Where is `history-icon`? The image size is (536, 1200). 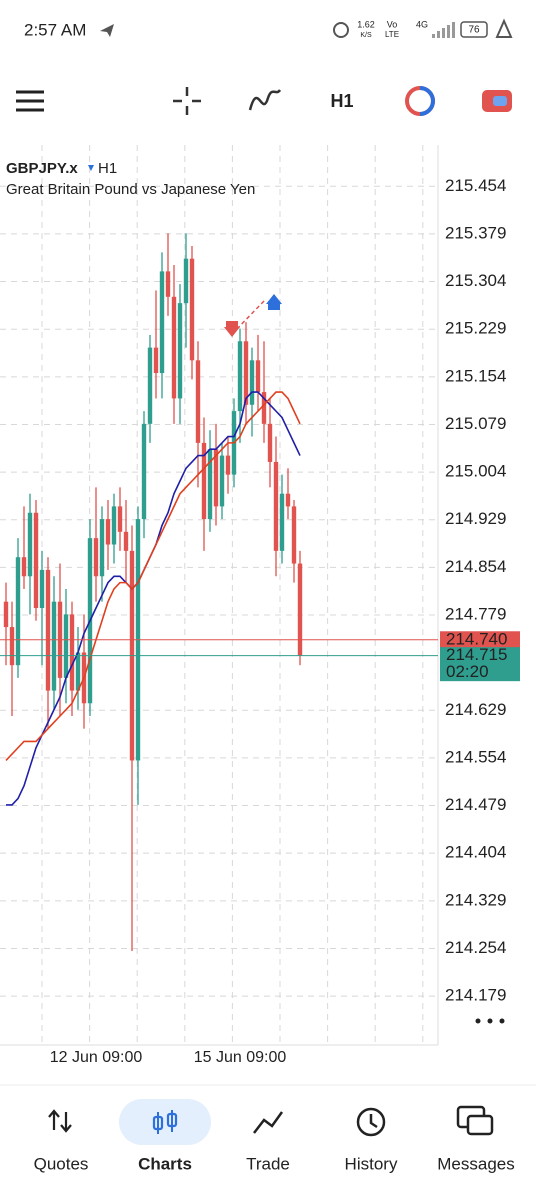 history-icon is located at coordinates (371, 1122).